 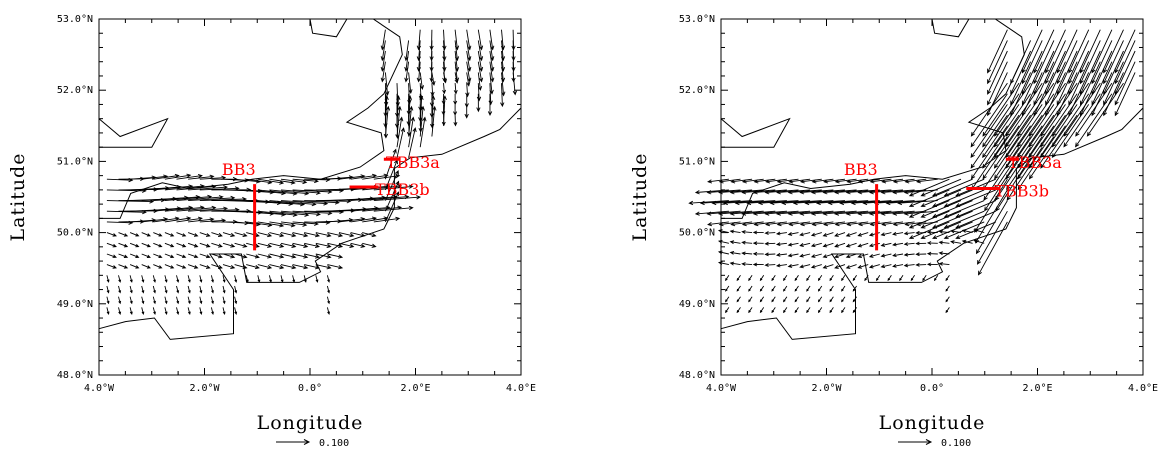 What do you see at coordinates (75, 19) in the screenshot?
I see `y-tick-label: 53.0°N` at bounding box center [75, 19].